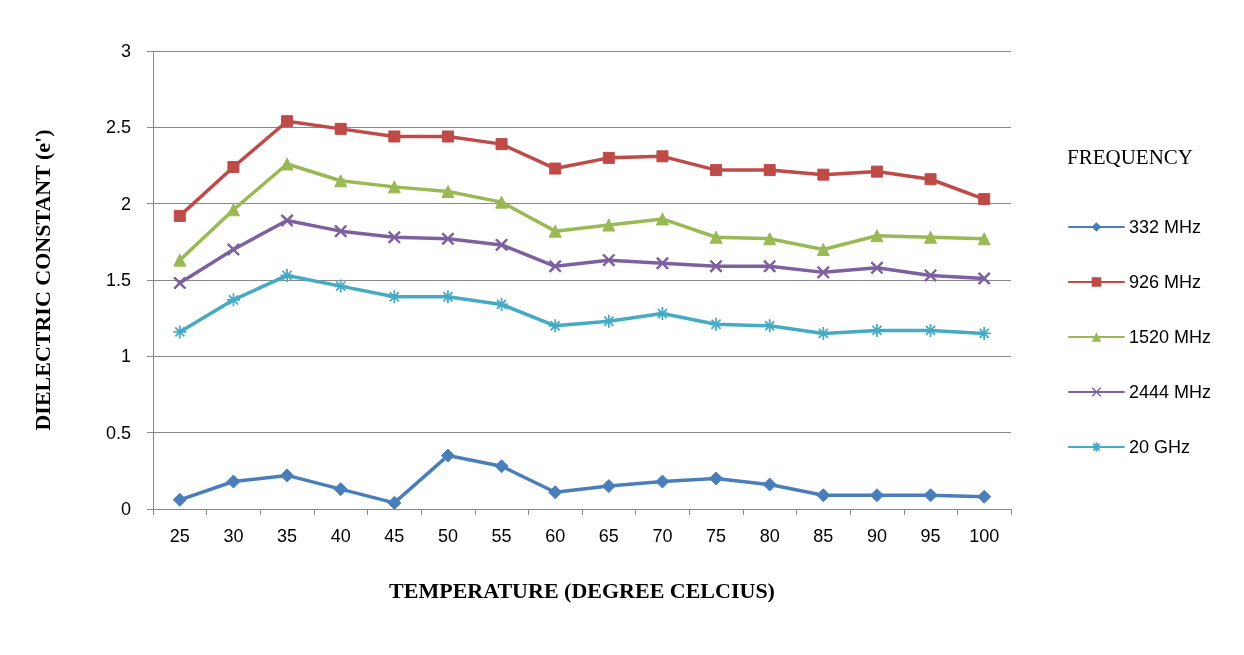  I want to click on x-tick-label: 80, so click(769, 536).